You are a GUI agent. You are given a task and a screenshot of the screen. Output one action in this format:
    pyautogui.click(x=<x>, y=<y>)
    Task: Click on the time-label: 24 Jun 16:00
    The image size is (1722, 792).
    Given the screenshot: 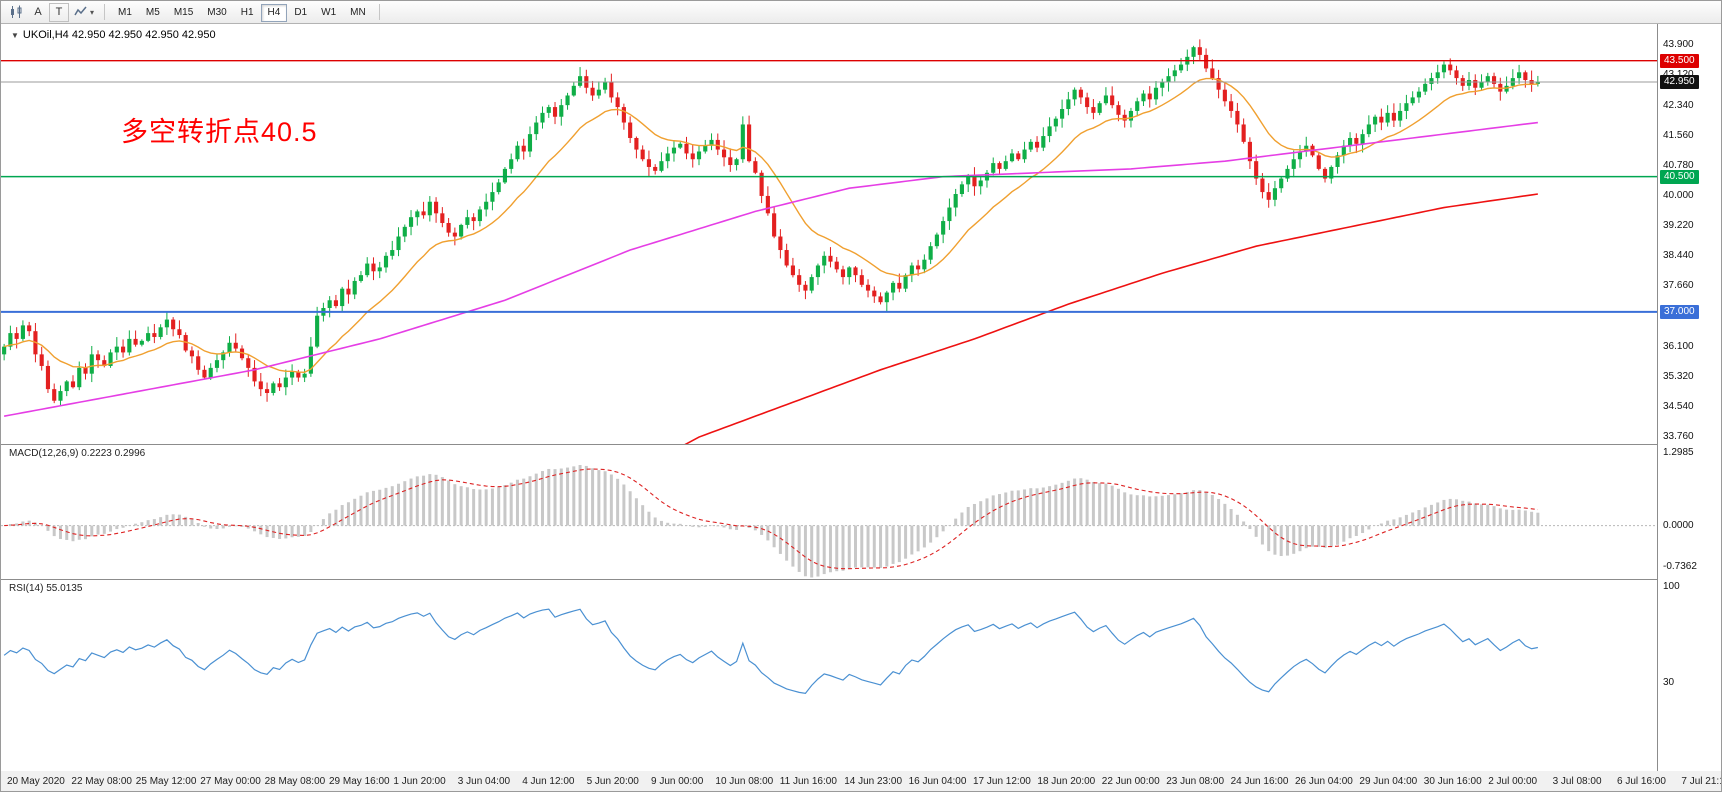 What is the action you would take?
    pyautogui.click(x=1259, y=781)
    